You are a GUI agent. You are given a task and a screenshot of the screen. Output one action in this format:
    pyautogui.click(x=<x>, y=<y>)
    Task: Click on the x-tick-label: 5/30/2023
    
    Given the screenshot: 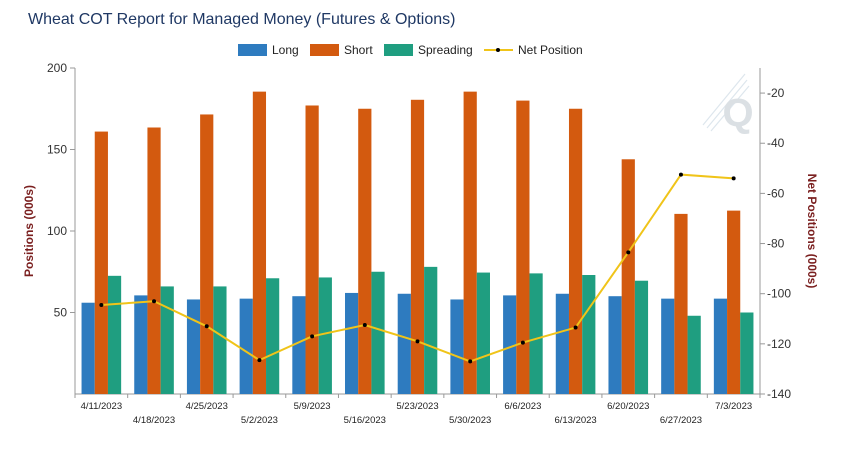 What is the action you would take?
    pyautogui.click(x=470, y=420)
    